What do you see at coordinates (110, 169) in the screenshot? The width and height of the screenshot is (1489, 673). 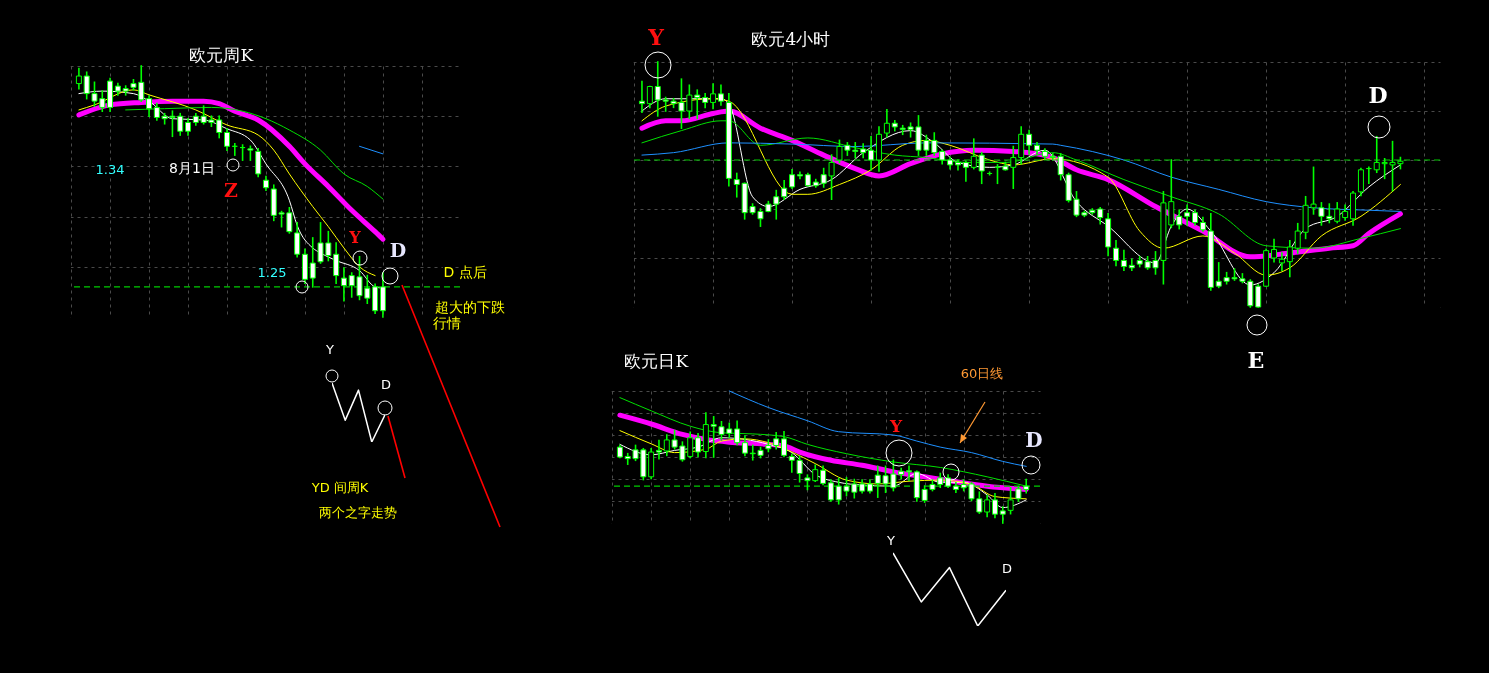 I see `annotation: 1.34` at bounding box center [110, 169].